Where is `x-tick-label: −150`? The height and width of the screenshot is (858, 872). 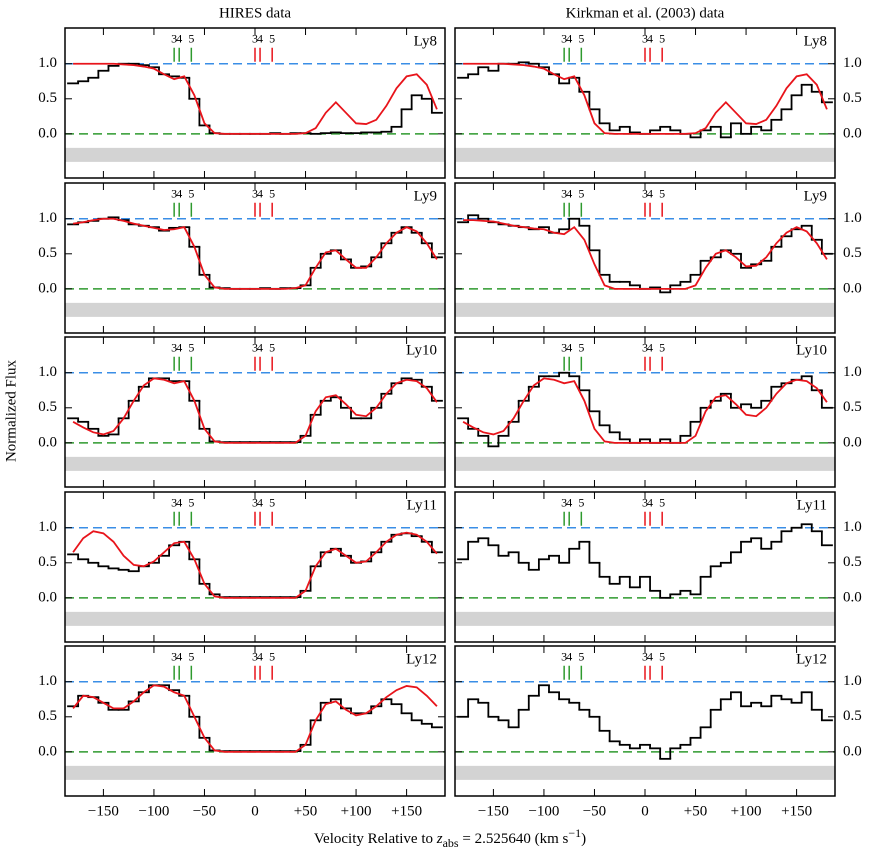
x-tick-label: −150 is located at coordinates (493, 811).